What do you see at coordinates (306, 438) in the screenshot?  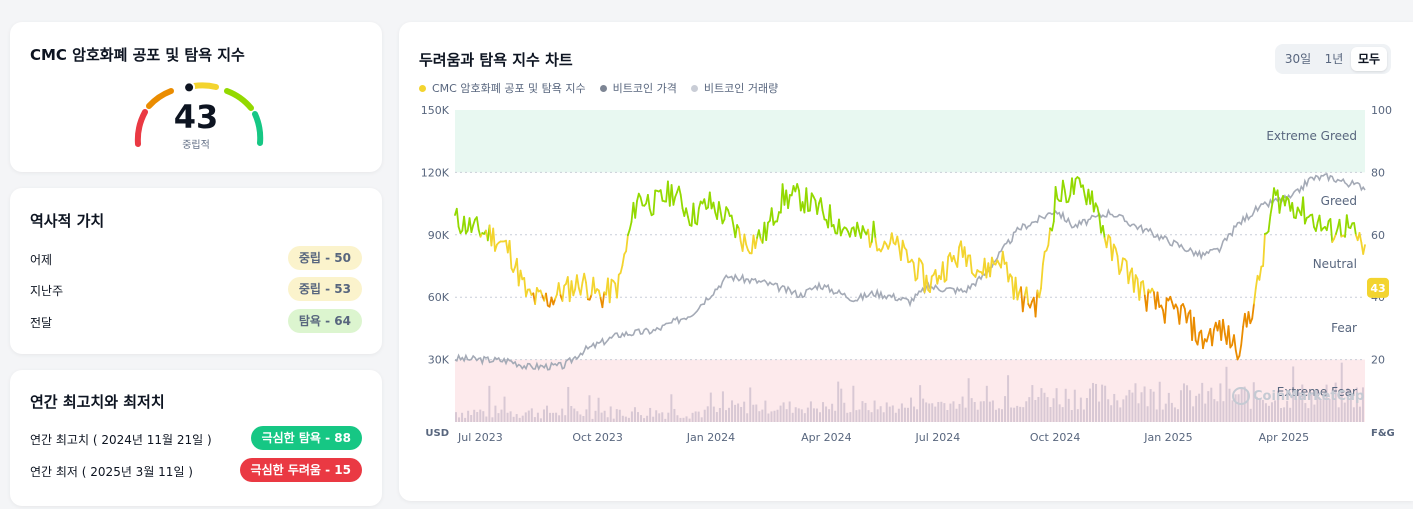 I see `yearly-high-badge: 극심한 탐욕 - 88` at bounding box center [306, 438].